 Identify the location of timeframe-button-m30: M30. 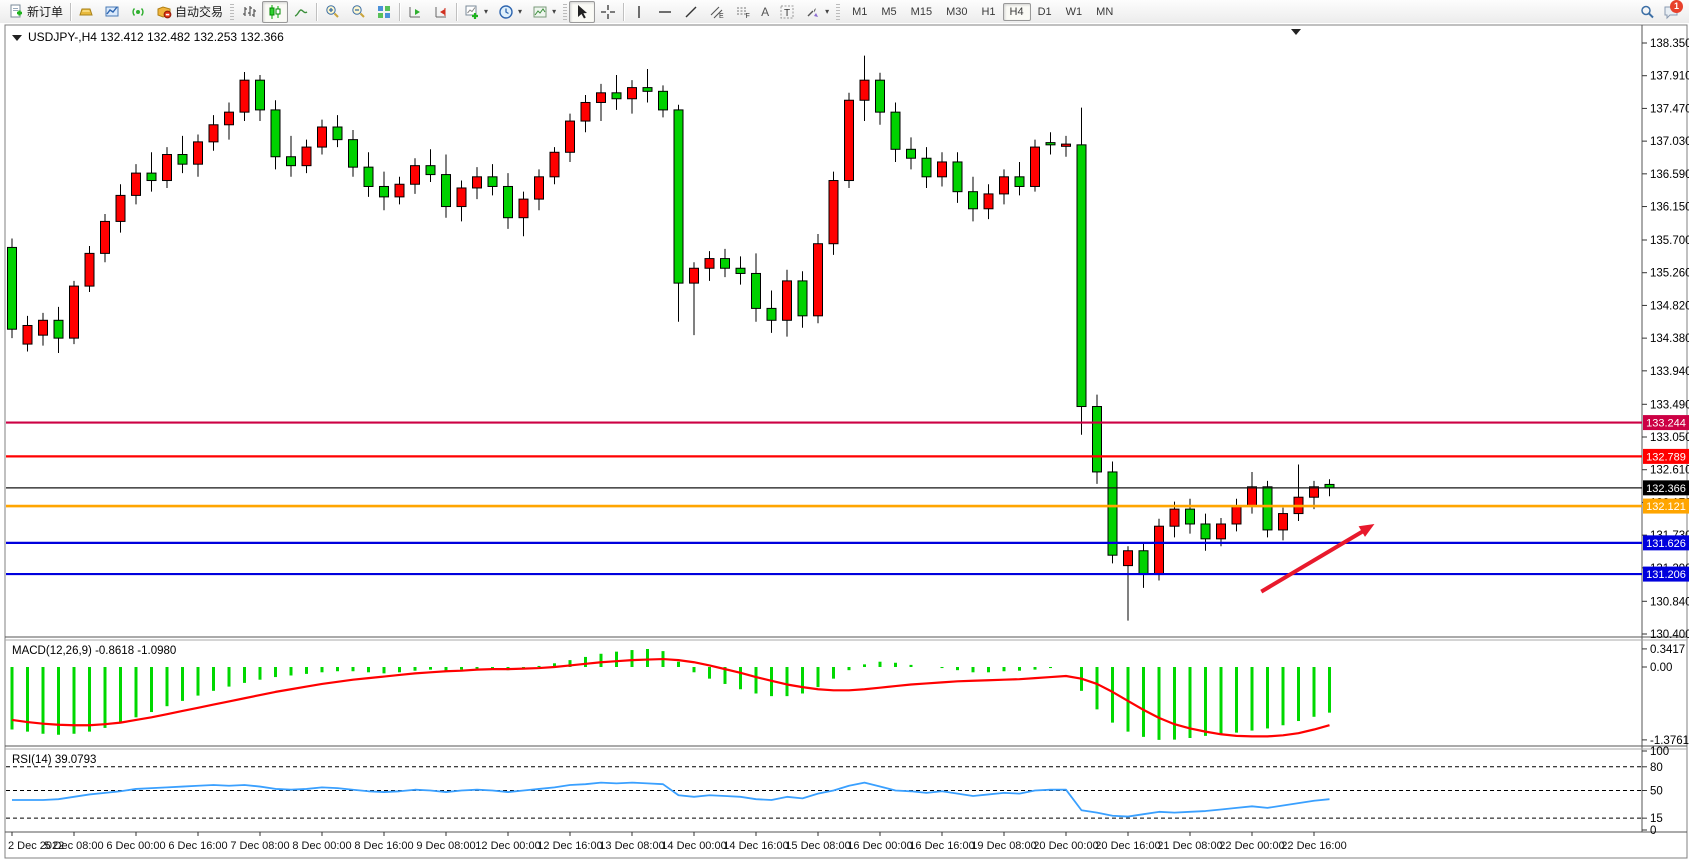
(957, 11).